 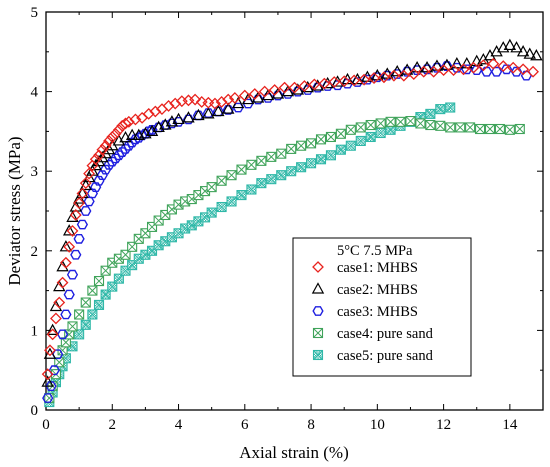 What do you see at coordinates (510, 425) in the screenshot?
I see `x-tick-label: 14` at bounding box center [510, 425].